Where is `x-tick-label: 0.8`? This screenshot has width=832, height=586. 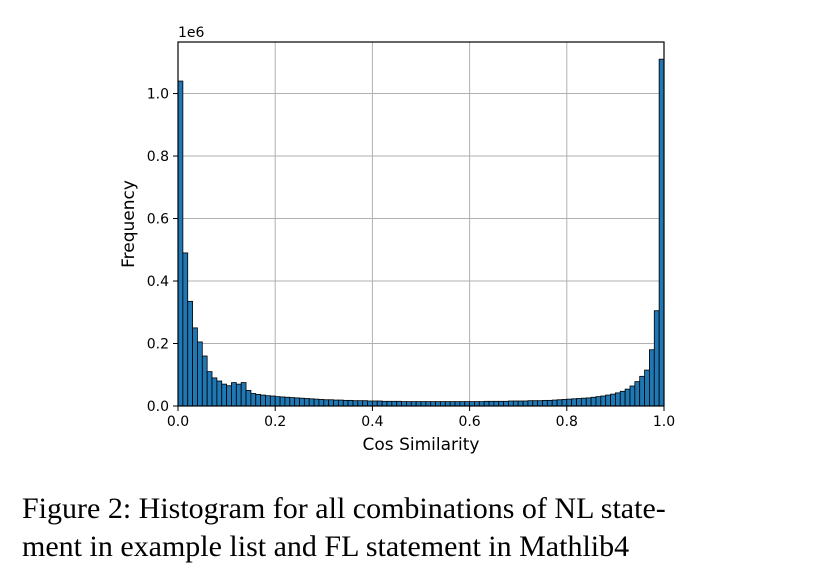
x-tick-label: 0.8 is located at coordinates (567, 422).